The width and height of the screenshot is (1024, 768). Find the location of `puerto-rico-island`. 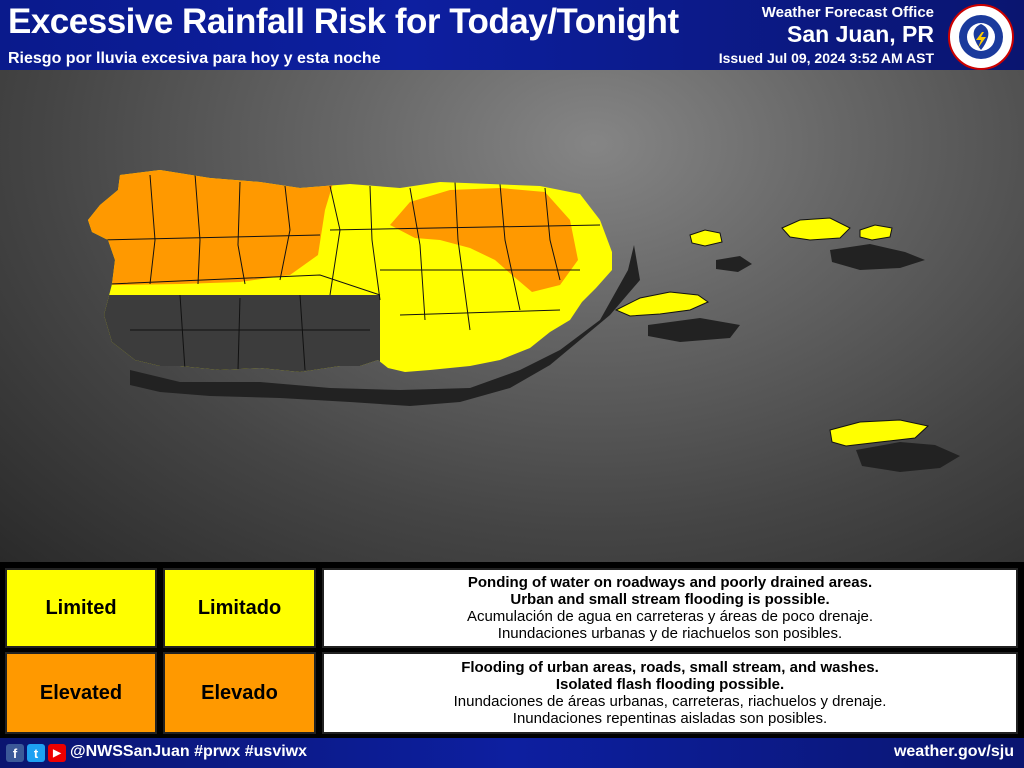

puerto-rico-island is located at coordinates (350, 271).